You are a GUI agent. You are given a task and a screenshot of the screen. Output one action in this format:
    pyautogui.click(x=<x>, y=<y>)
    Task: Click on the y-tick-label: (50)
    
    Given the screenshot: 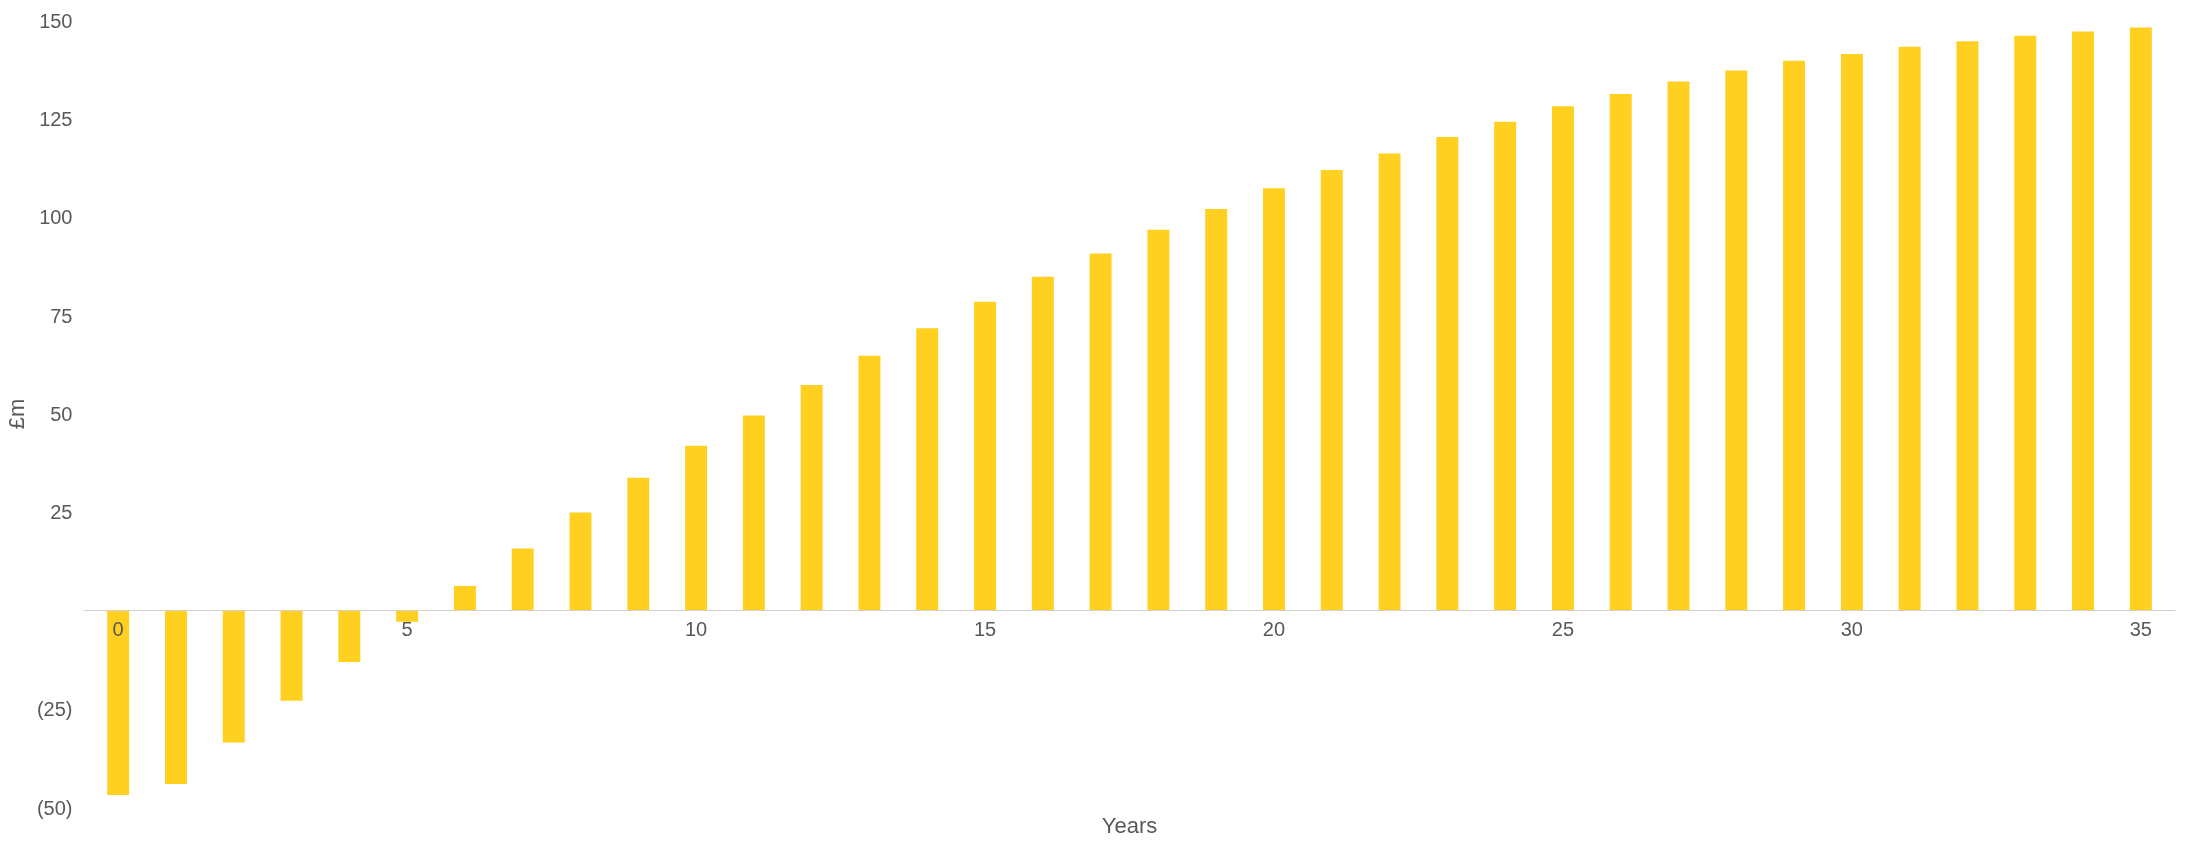 What is the action you would take?
    pyautogui.click(x=54, y=807)
    